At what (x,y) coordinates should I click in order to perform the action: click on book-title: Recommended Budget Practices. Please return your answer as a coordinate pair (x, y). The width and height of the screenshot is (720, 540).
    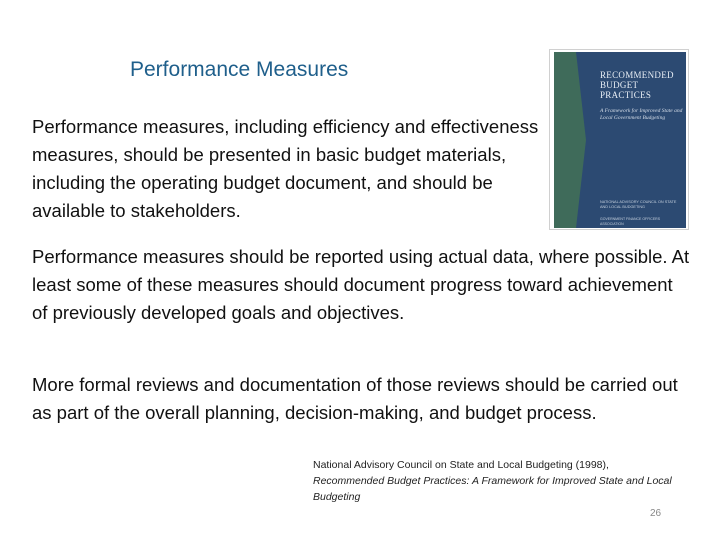
    Looking at the image, I should click on (637, 85).